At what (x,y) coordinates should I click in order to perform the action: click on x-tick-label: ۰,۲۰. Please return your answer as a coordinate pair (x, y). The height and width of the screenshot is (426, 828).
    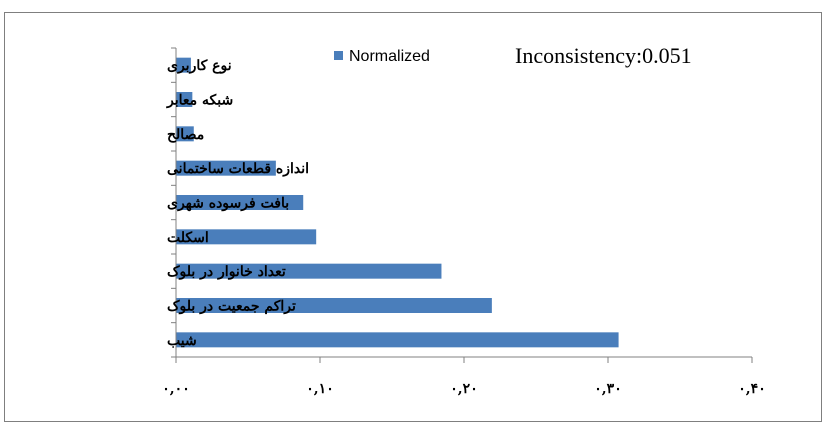
    Looking at the image, I should click on (463, 389).